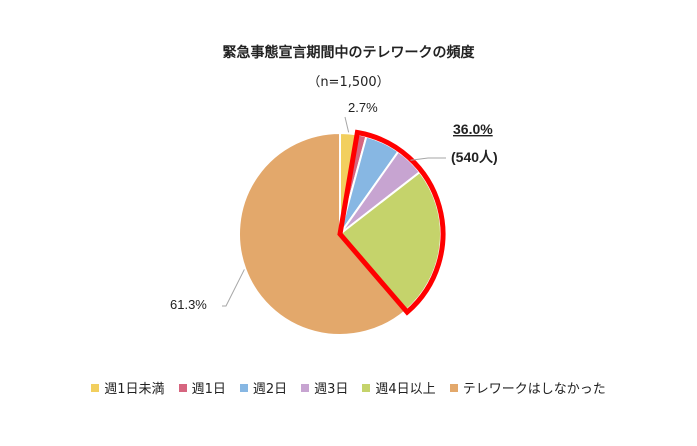 Image resolution: width=697 pixels, height=446 pixels. I want to click on legend-item: 週1日, so click(202, 387).